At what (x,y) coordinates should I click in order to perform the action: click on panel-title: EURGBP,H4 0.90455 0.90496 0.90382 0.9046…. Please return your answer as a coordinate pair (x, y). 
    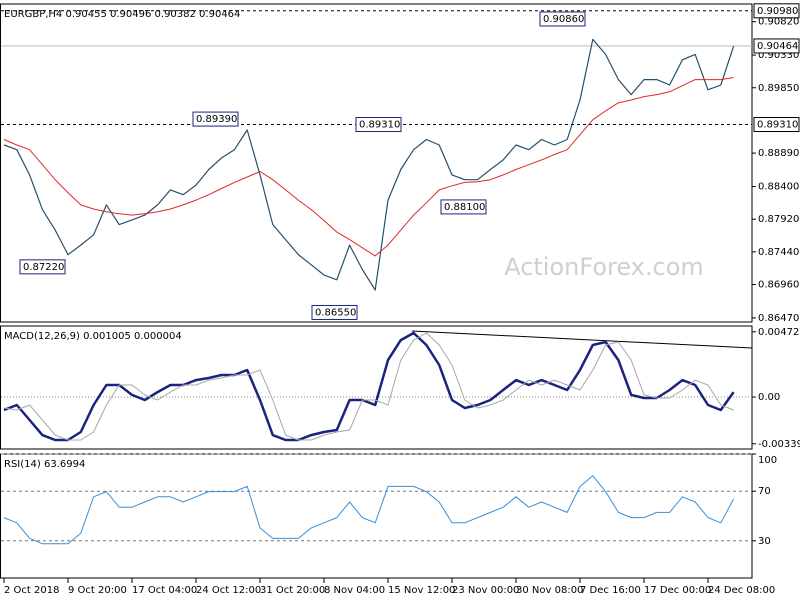
    Looking at the image, I should click on (122, 14).